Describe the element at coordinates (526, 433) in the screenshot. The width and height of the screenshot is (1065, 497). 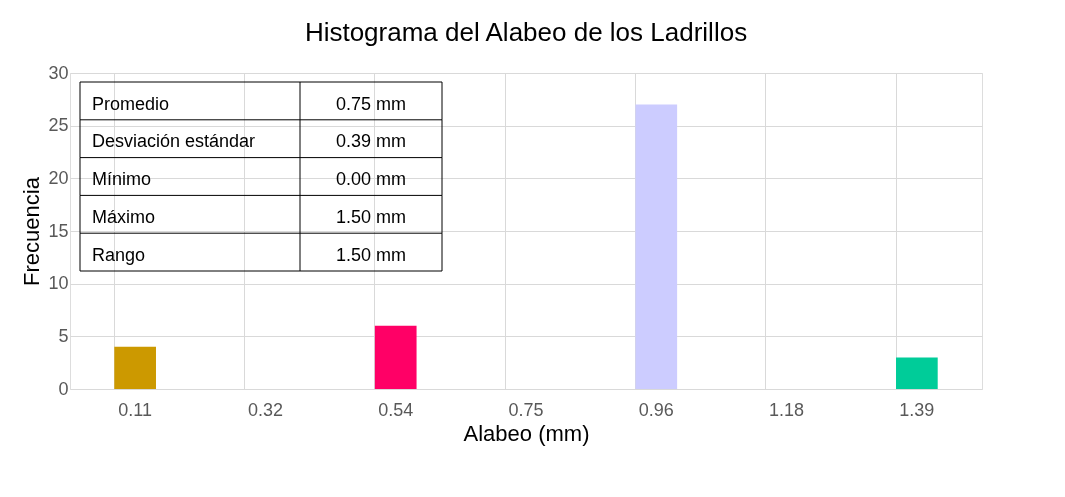
I see `x-axis-title: Alabeo (mm)` at that location.